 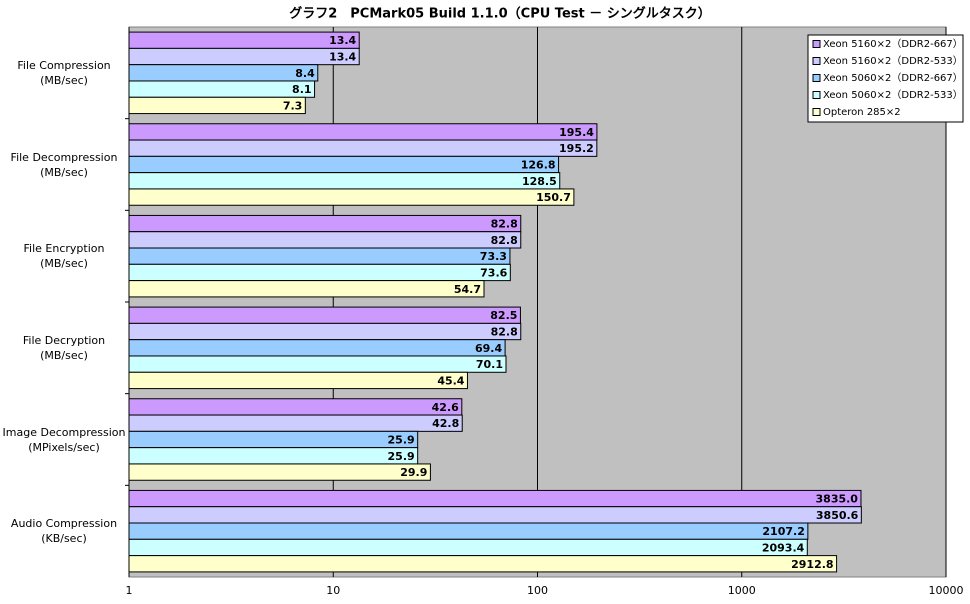 I want to click on legend-label: Opteron 285×2, so click(x=862, y=112).